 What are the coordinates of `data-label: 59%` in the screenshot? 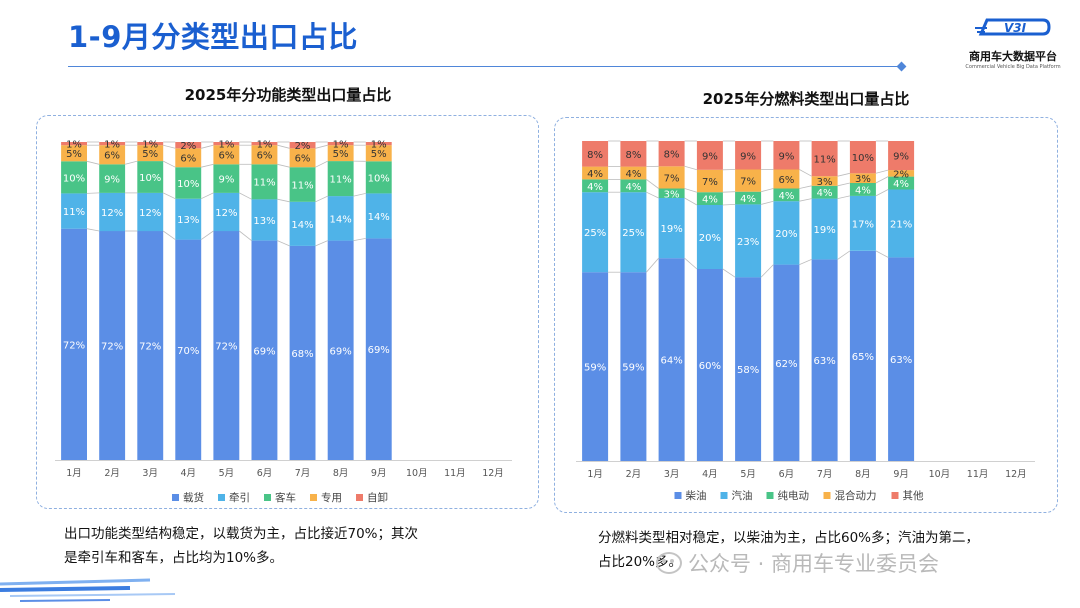 It's located at (595, 368).